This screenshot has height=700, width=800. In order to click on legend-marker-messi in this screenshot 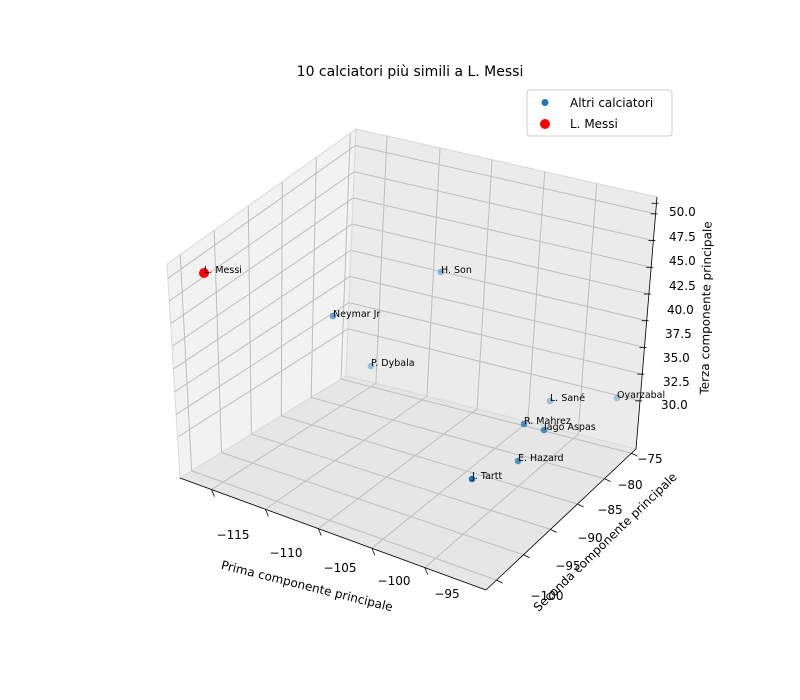, I will do `click(545, 124)`.